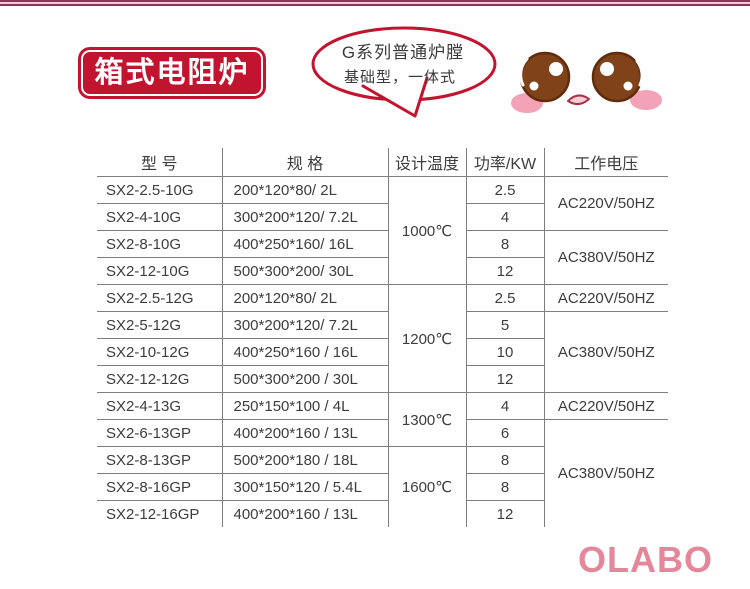  I want to click on table-row: SX2-6-13GP 400*200*160 / 13L 6 AC380V/50HZ, so click(382, 473).